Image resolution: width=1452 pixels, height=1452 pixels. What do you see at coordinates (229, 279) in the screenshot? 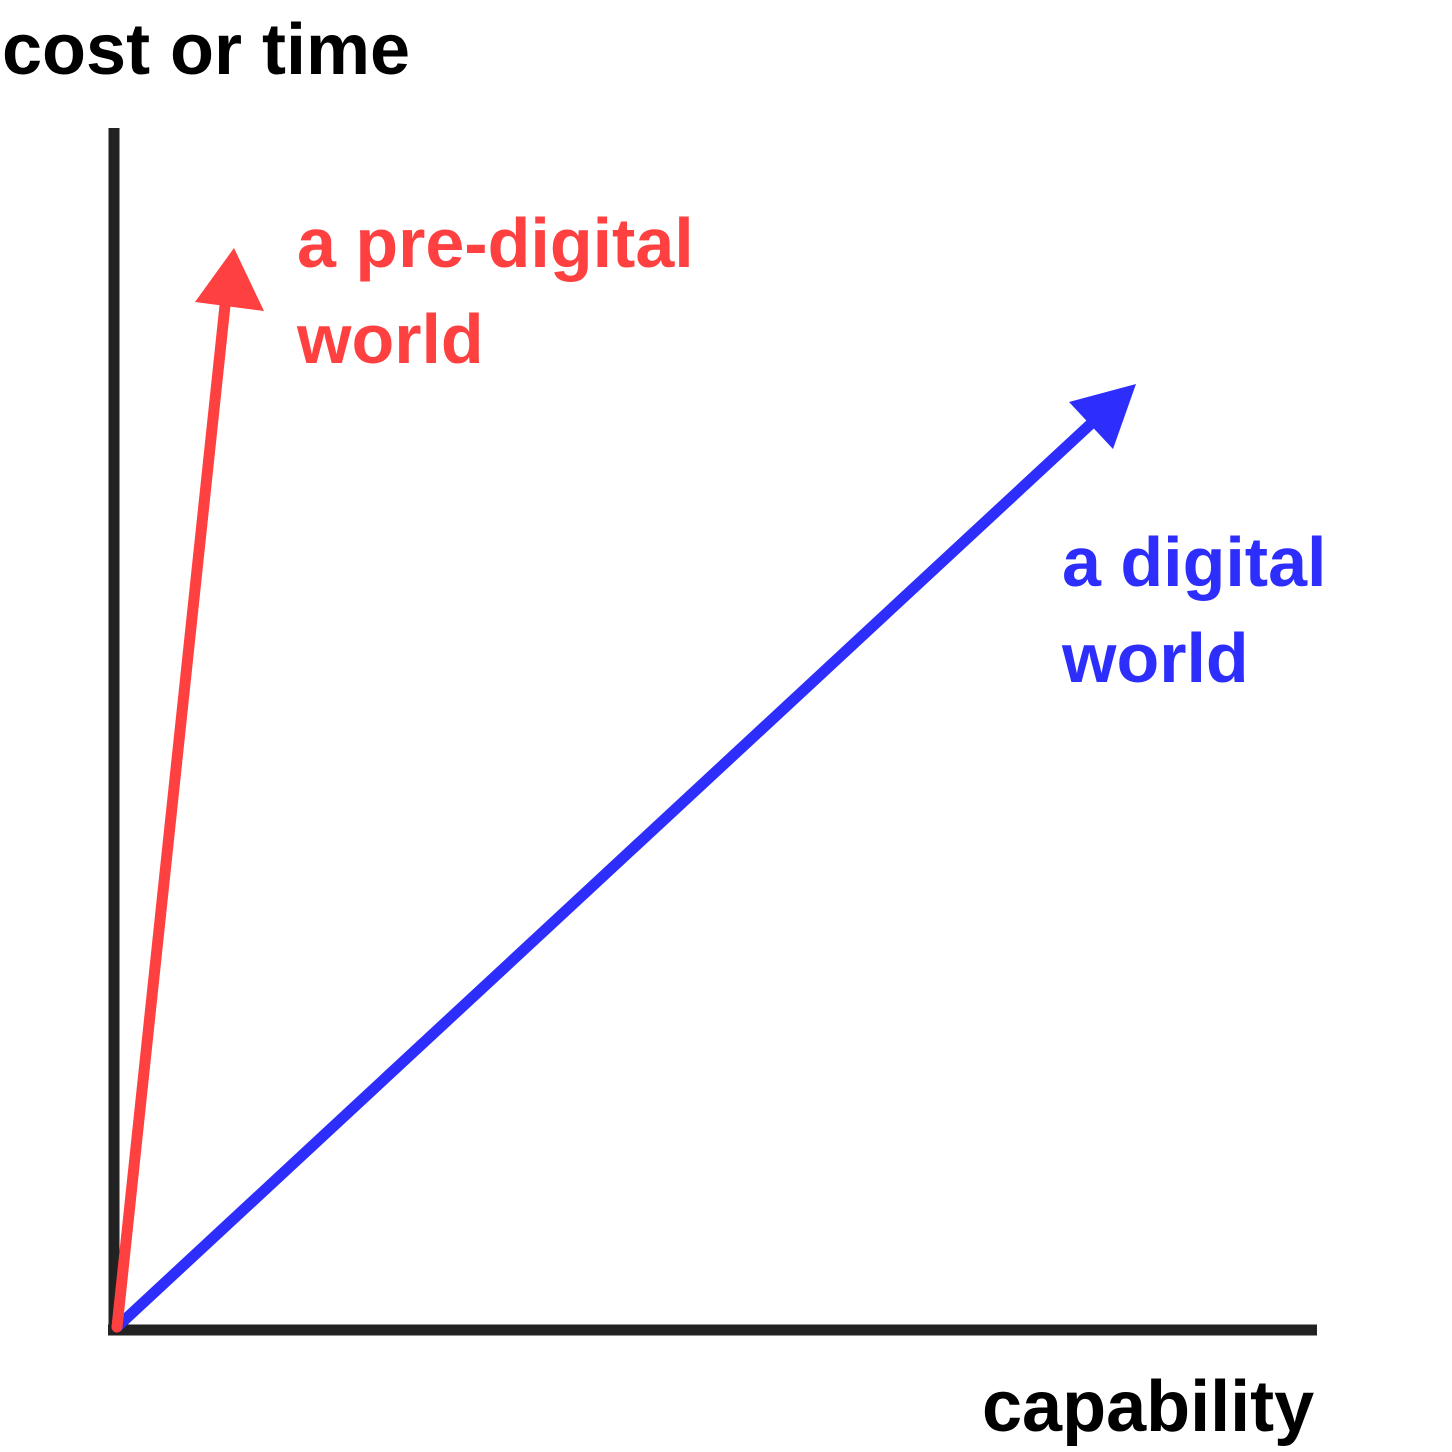
I see `pre-digital-world-arrowhead` at bounding box center [229, 279].